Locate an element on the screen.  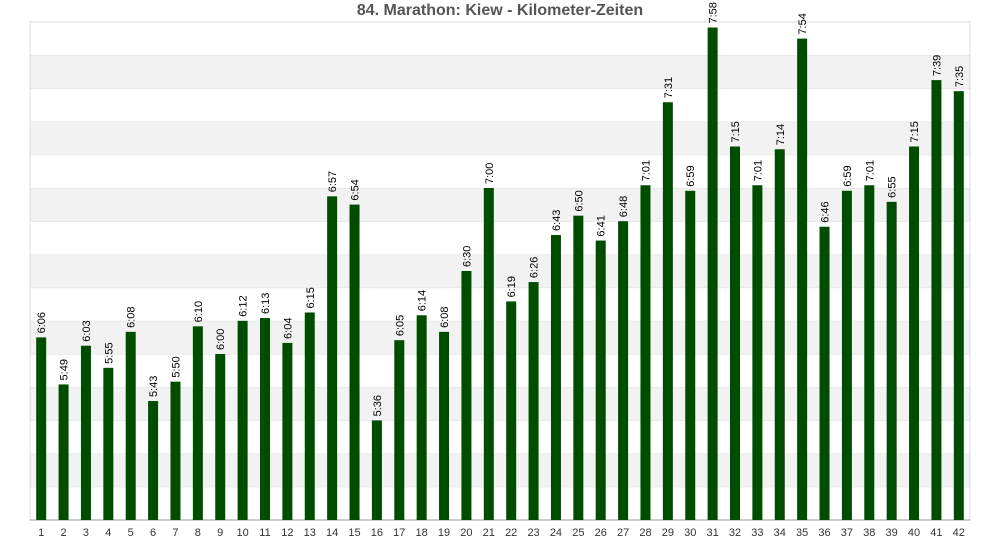
x-tick-label: 12 is located at coordinates (287, 533).